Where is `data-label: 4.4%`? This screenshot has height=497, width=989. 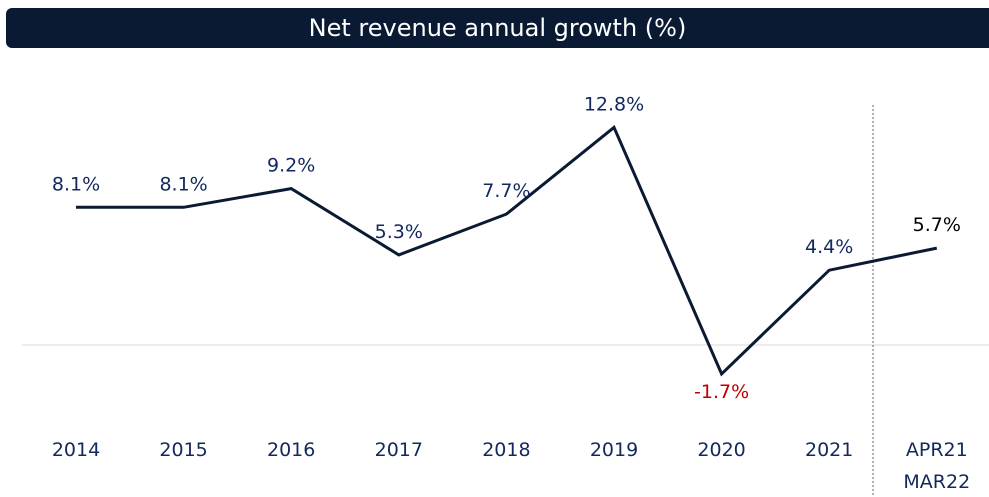 data-label: 4.4% is located at coordinates (829, 247).